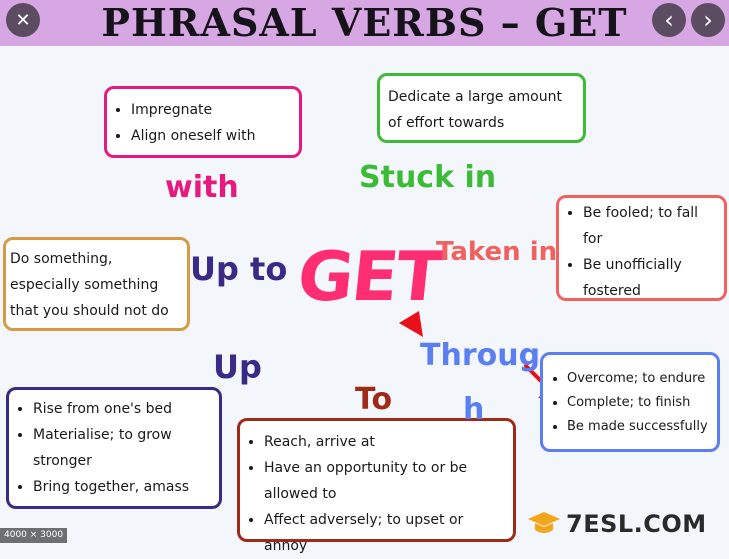 The width and height of the screenshot is (729, 559). What do you see at coordinates (474, 409) in the screenshot?
I see `verb-label-through-end: h` at bounding box center [474, 409].